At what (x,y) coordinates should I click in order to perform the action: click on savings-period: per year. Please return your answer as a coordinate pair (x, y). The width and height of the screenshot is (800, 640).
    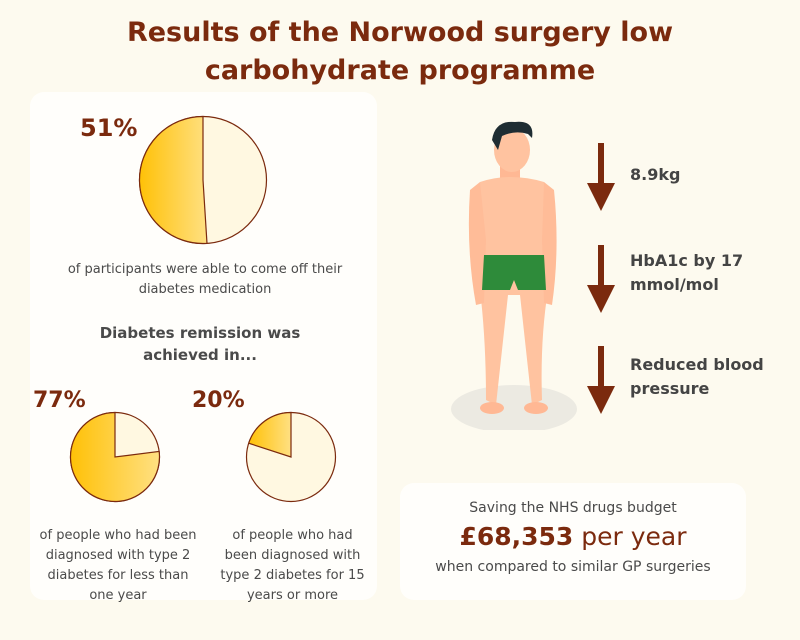
    Looking at the image, I should click on (634, 536).